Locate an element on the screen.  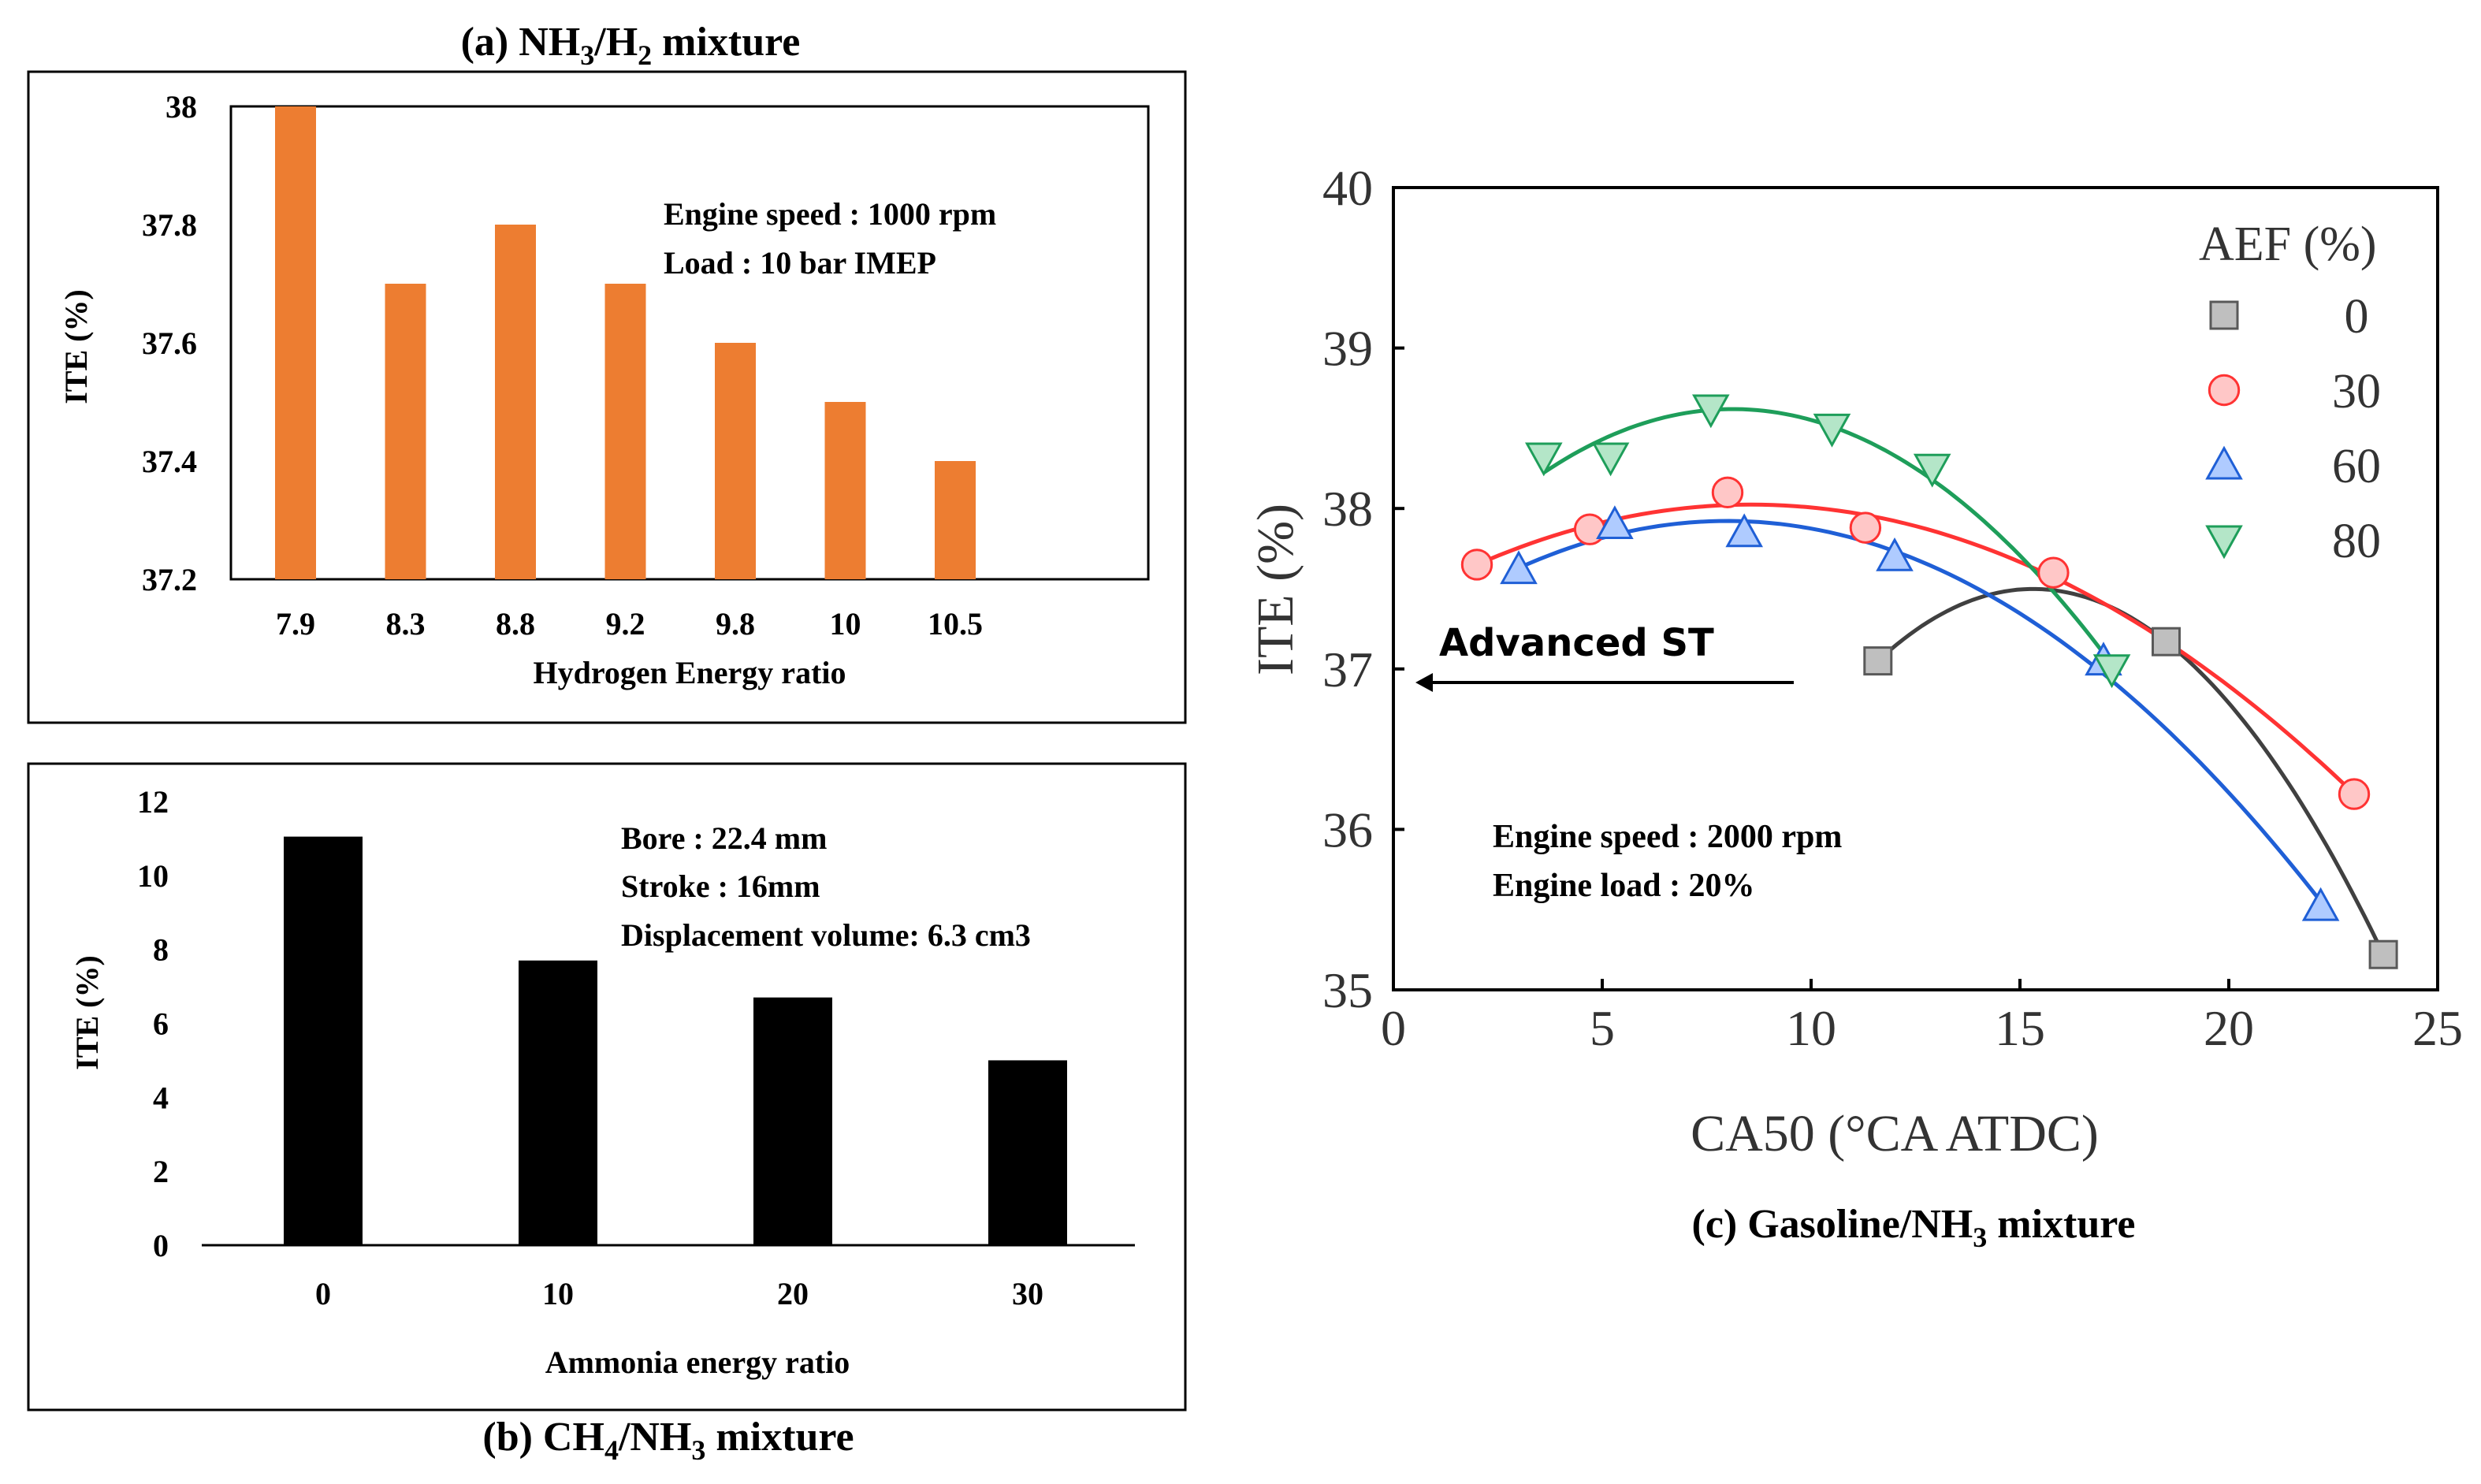
y-tick-b-10: 10 is located at coordinates (153, 876).